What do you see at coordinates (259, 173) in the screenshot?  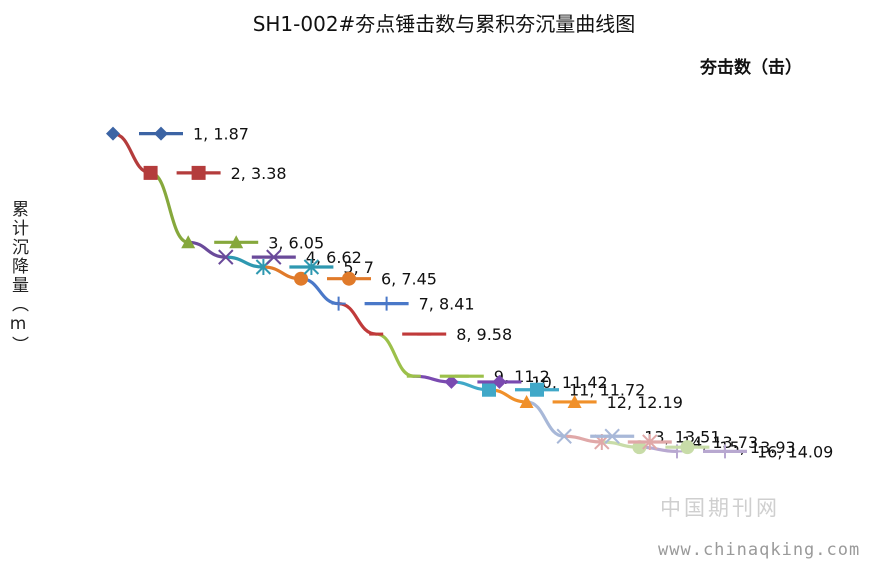 I see `data-label-2: 2, 3.38` at bounding box center [259, 173].